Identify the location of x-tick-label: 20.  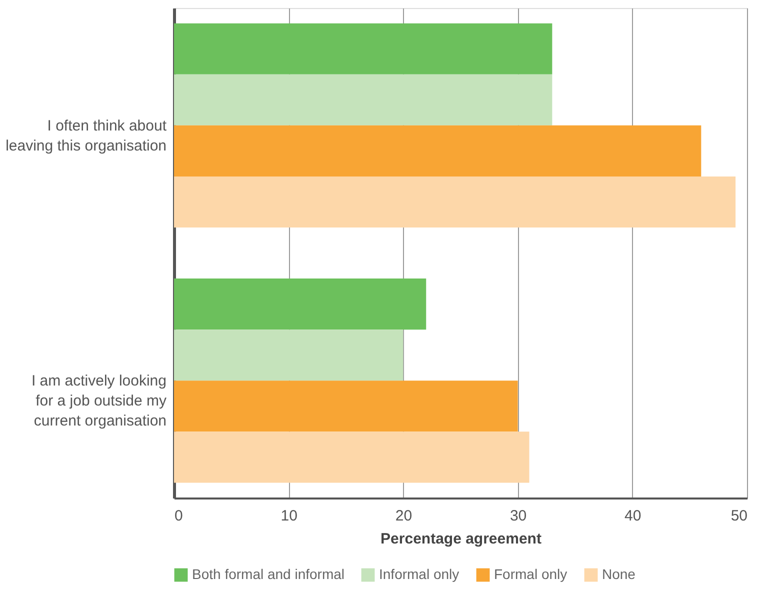
(403, 516).